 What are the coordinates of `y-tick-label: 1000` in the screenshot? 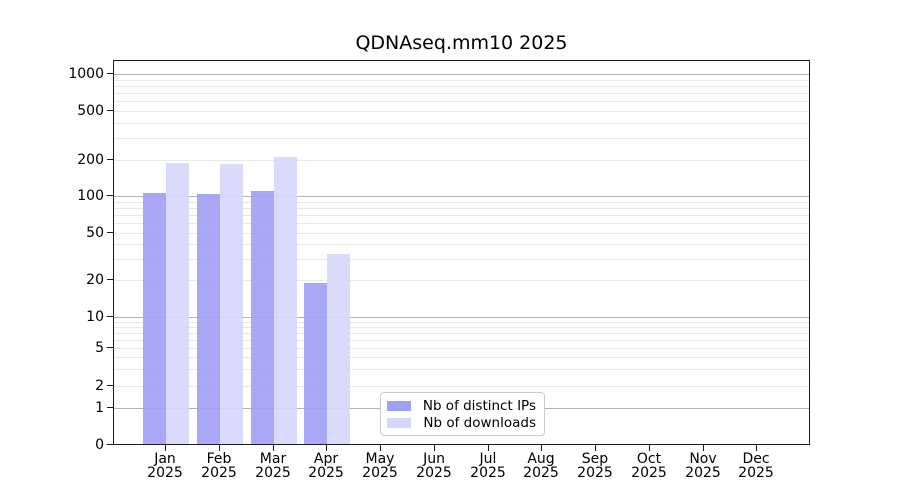 It's located at (86, 74).